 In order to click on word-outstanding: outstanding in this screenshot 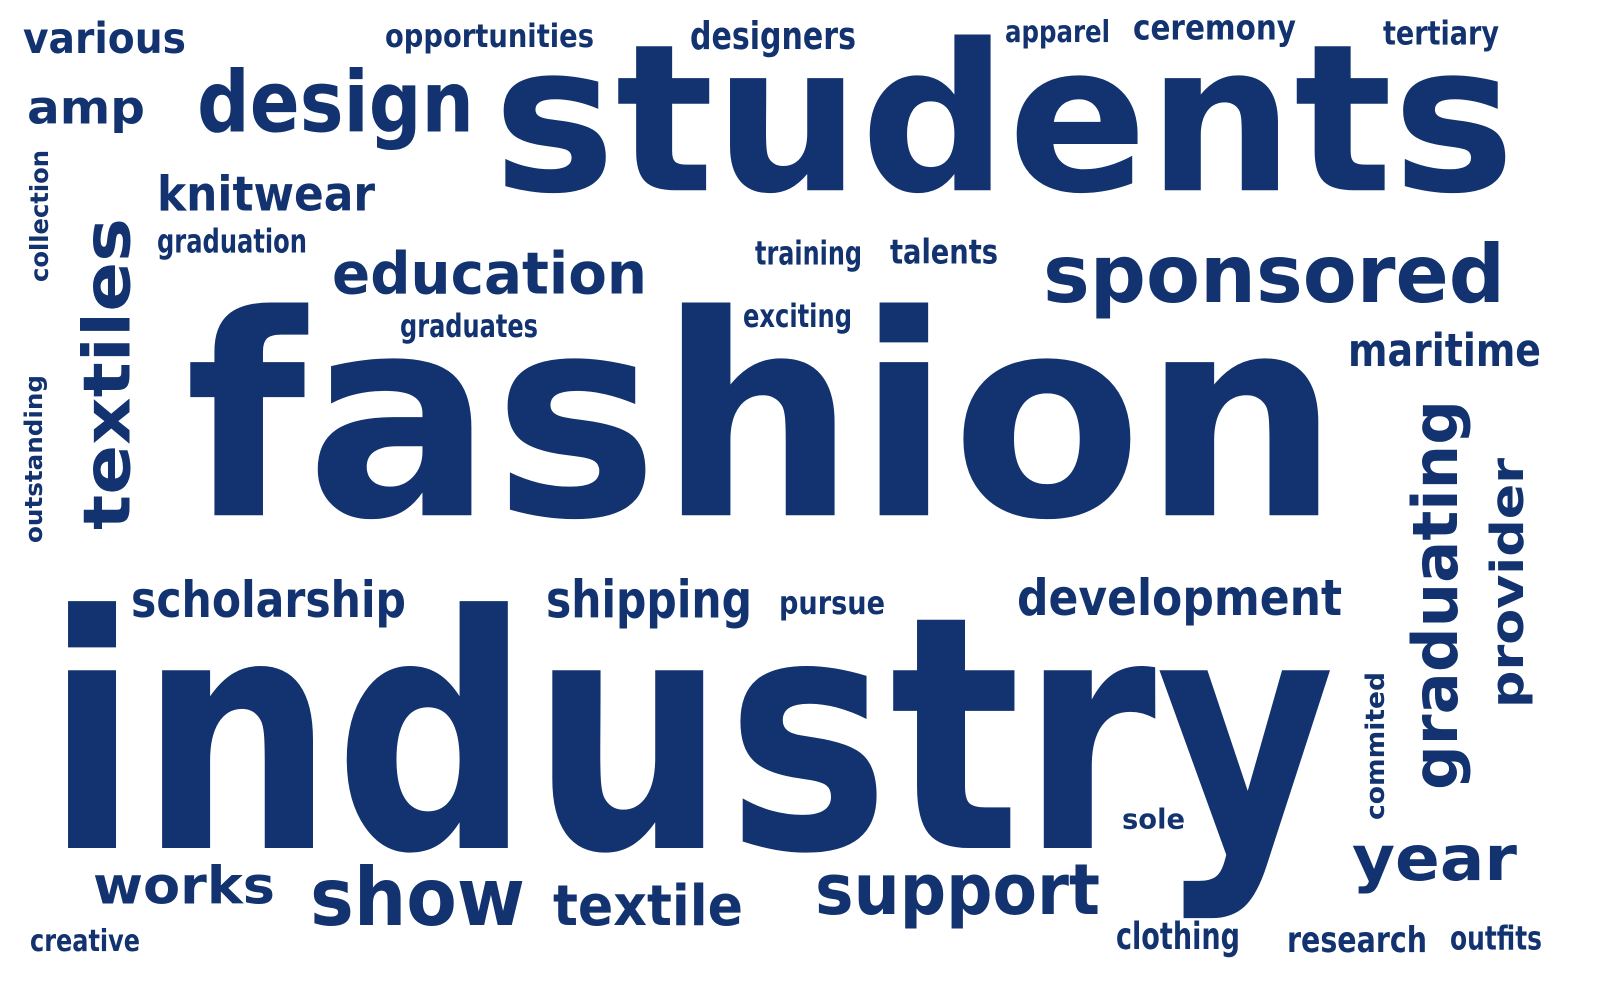, I will do `click(33, 459)`.